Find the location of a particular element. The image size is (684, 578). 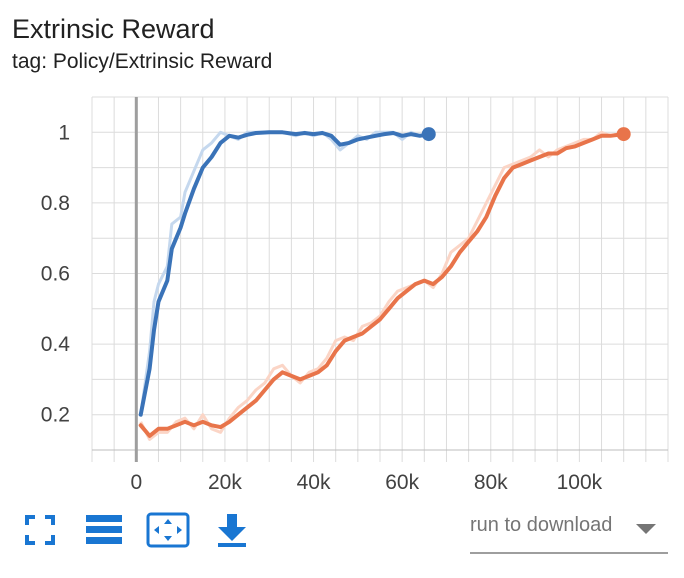

fullscreen-button is located at coordinates (40, 530).